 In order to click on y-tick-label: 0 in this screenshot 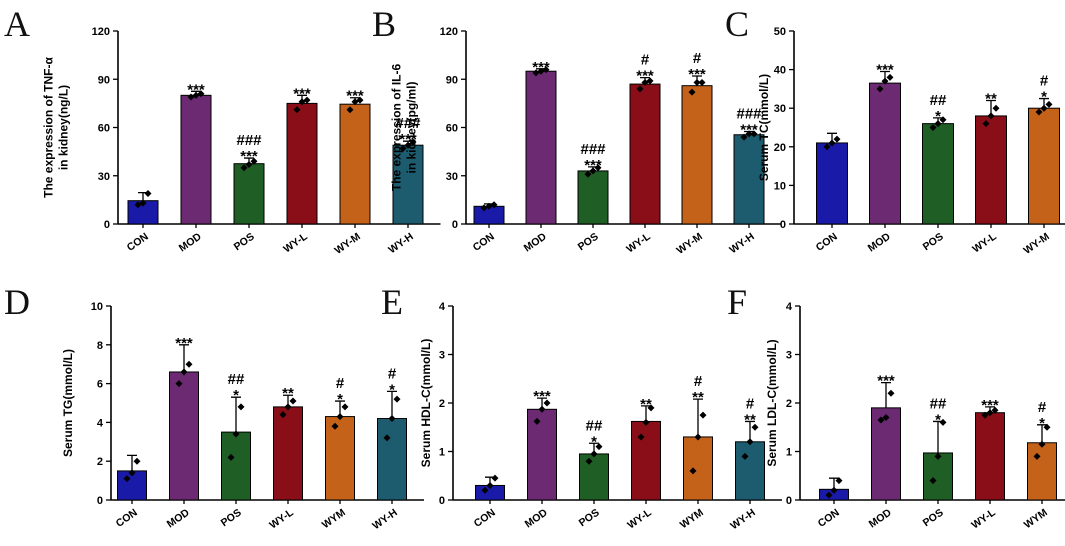, I will do `click(100, 501)`.